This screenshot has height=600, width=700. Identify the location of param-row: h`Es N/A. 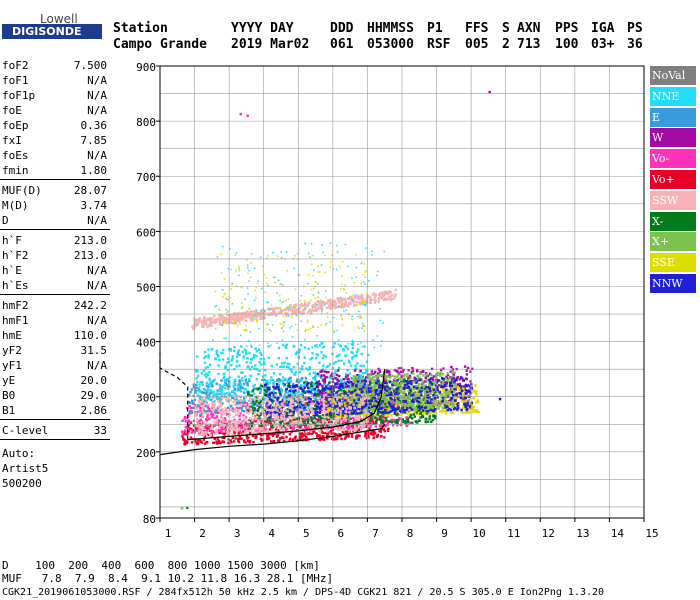
(55, 285).